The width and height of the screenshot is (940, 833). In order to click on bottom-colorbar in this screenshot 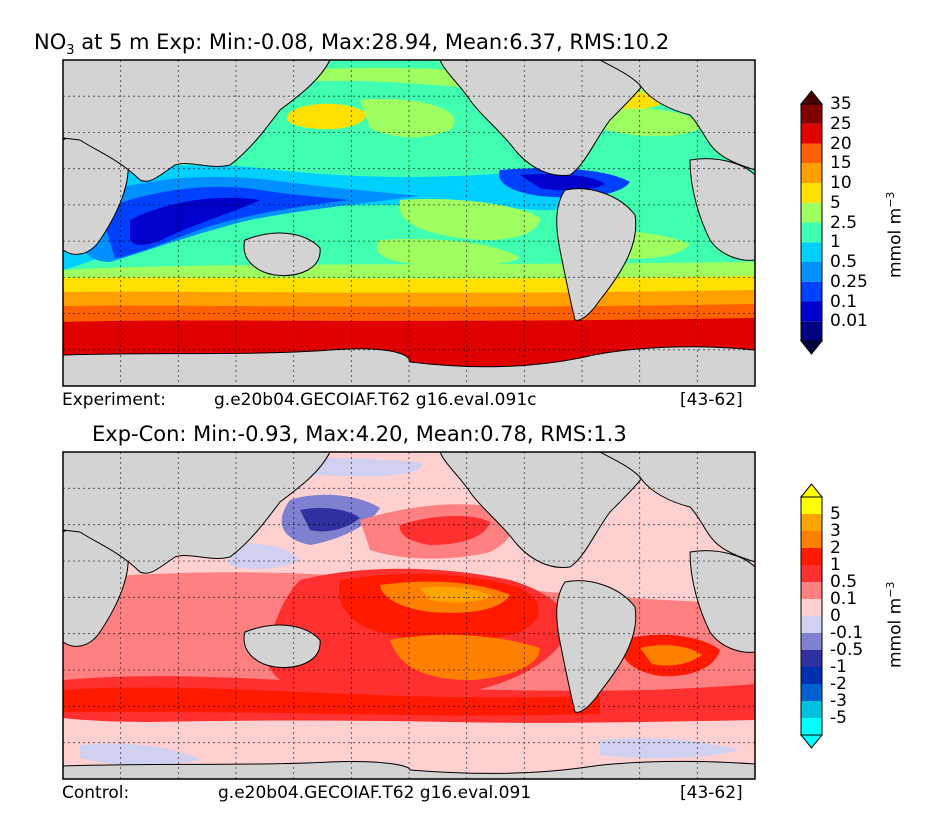, I will do `click(811, 616)`.